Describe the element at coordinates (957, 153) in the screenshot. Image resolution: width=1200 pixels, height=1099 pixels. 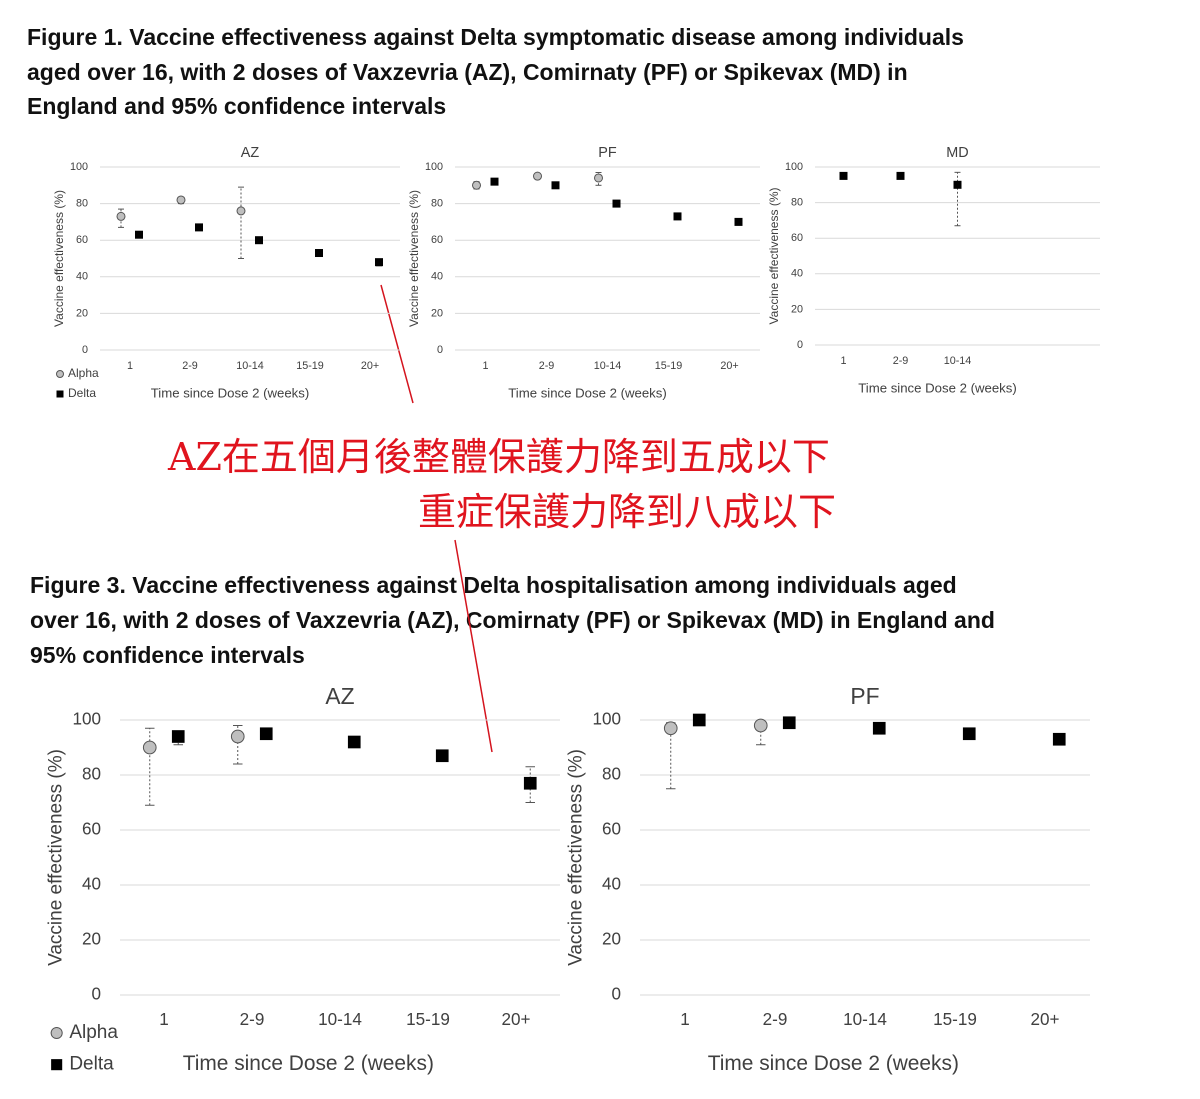
I see `chart-title: MD` at that location.